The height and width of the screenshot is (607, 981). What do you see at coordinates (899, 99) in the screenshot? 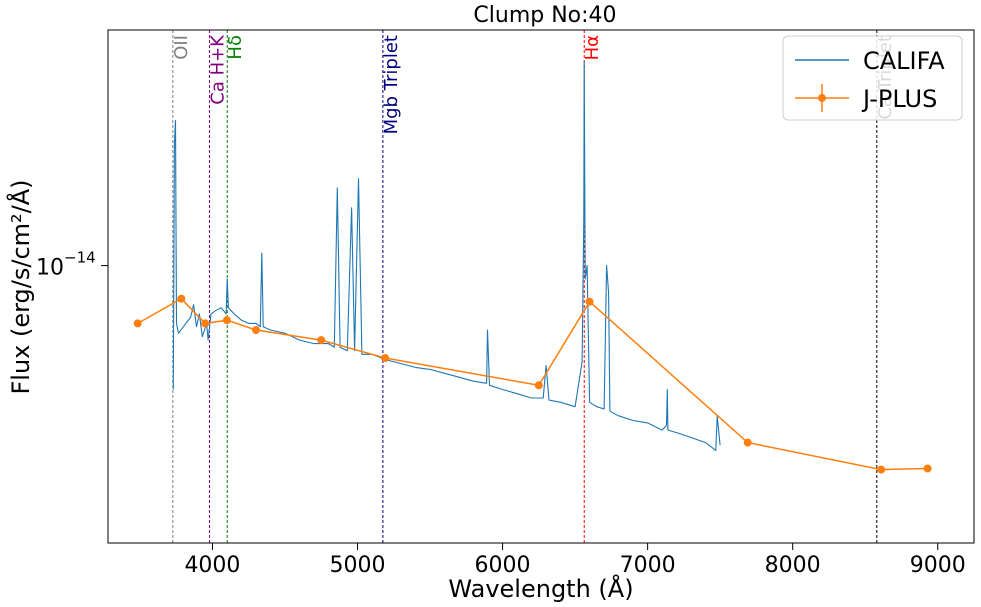
I see `legend-jplus-label: J-PLUS` at bounding box center [899, 99].